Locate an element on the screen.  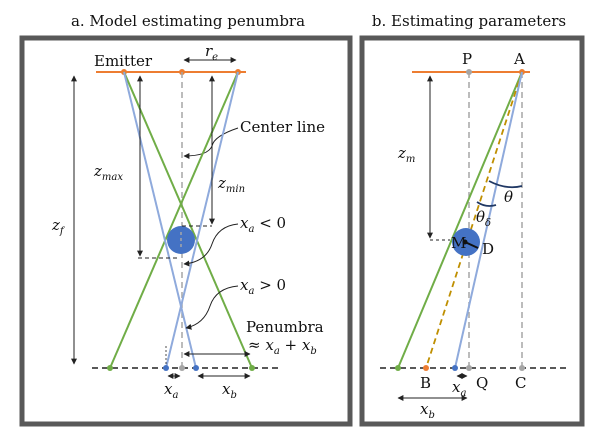
label-A: A is located at coordinates (519, 59).